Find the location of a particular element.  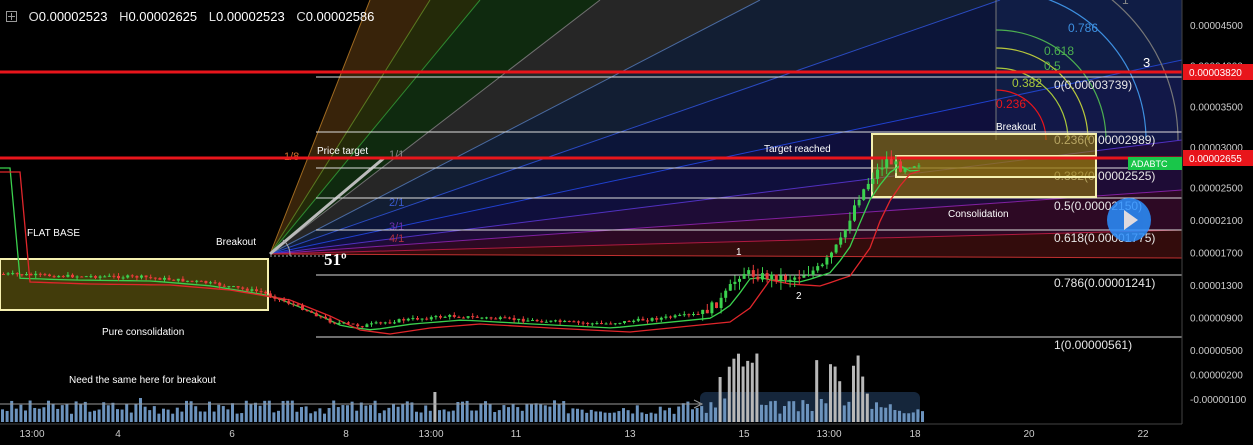

open-value: 0.00002523 is located at coordinates (73, 16).